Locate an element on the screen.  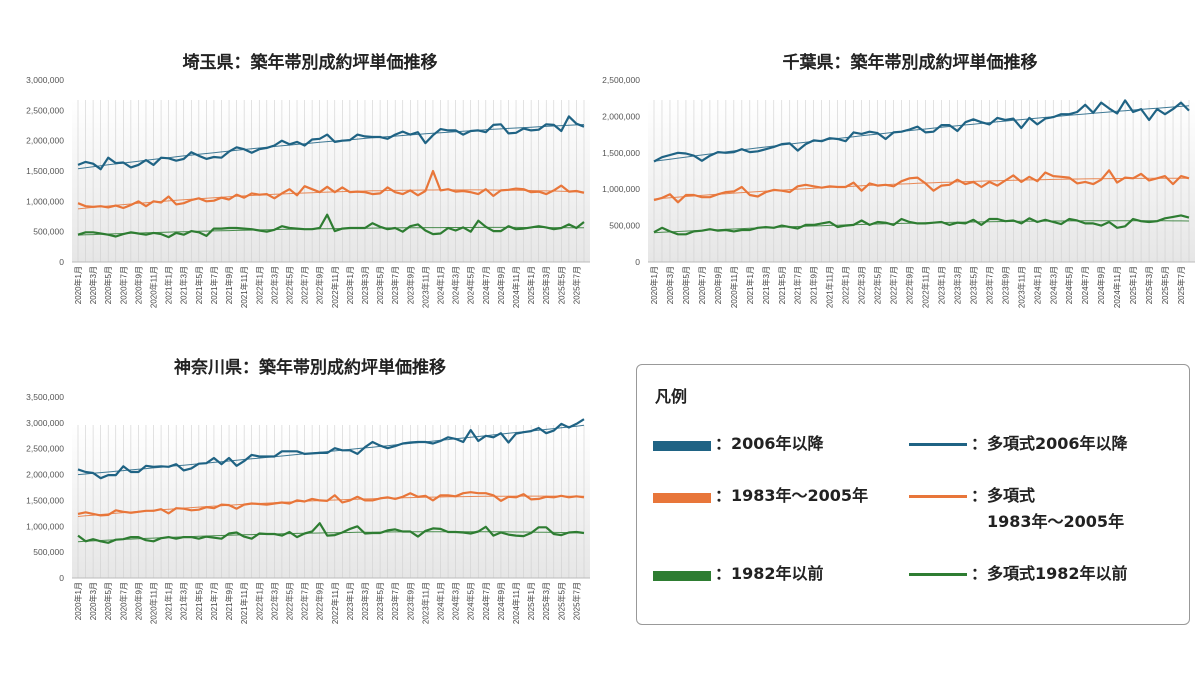
legend-label: ：多項式1982年以前 is located at coordinates (1049, 573).